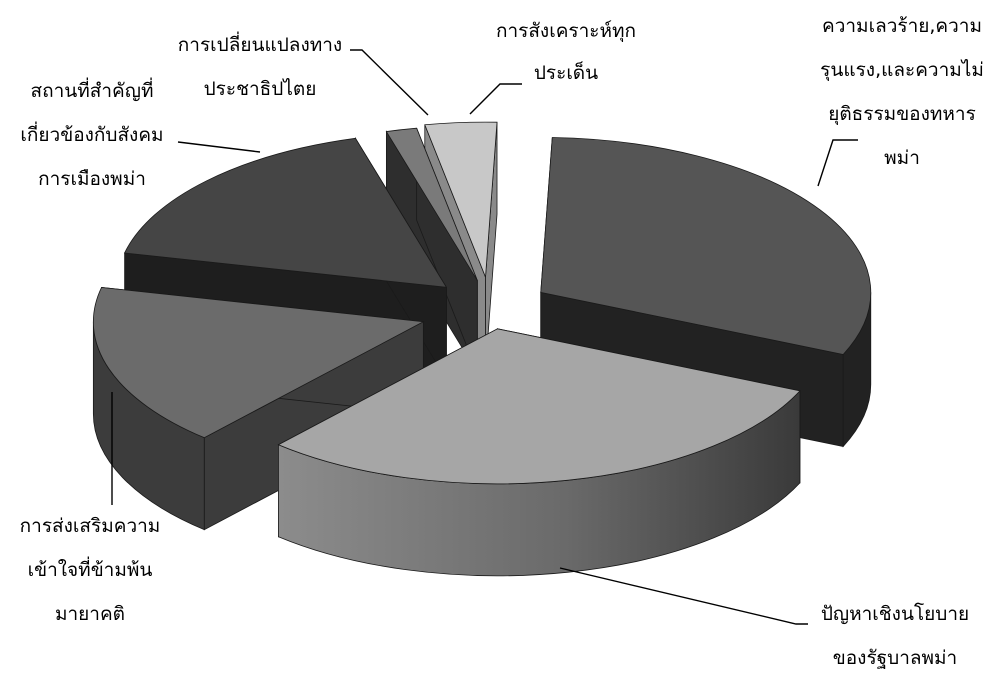 This screenshot has height=674, width=997. I want to click on slice-label-6: การสังเคราะห์ทุกประเด็น, so click(566, 52).